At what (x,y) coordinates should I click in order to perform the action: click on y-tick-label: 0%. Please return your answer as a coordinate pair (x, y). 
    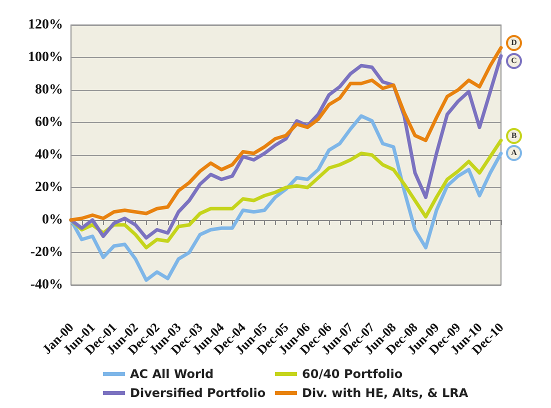
    Looking at the image, I should click on (52, 220).